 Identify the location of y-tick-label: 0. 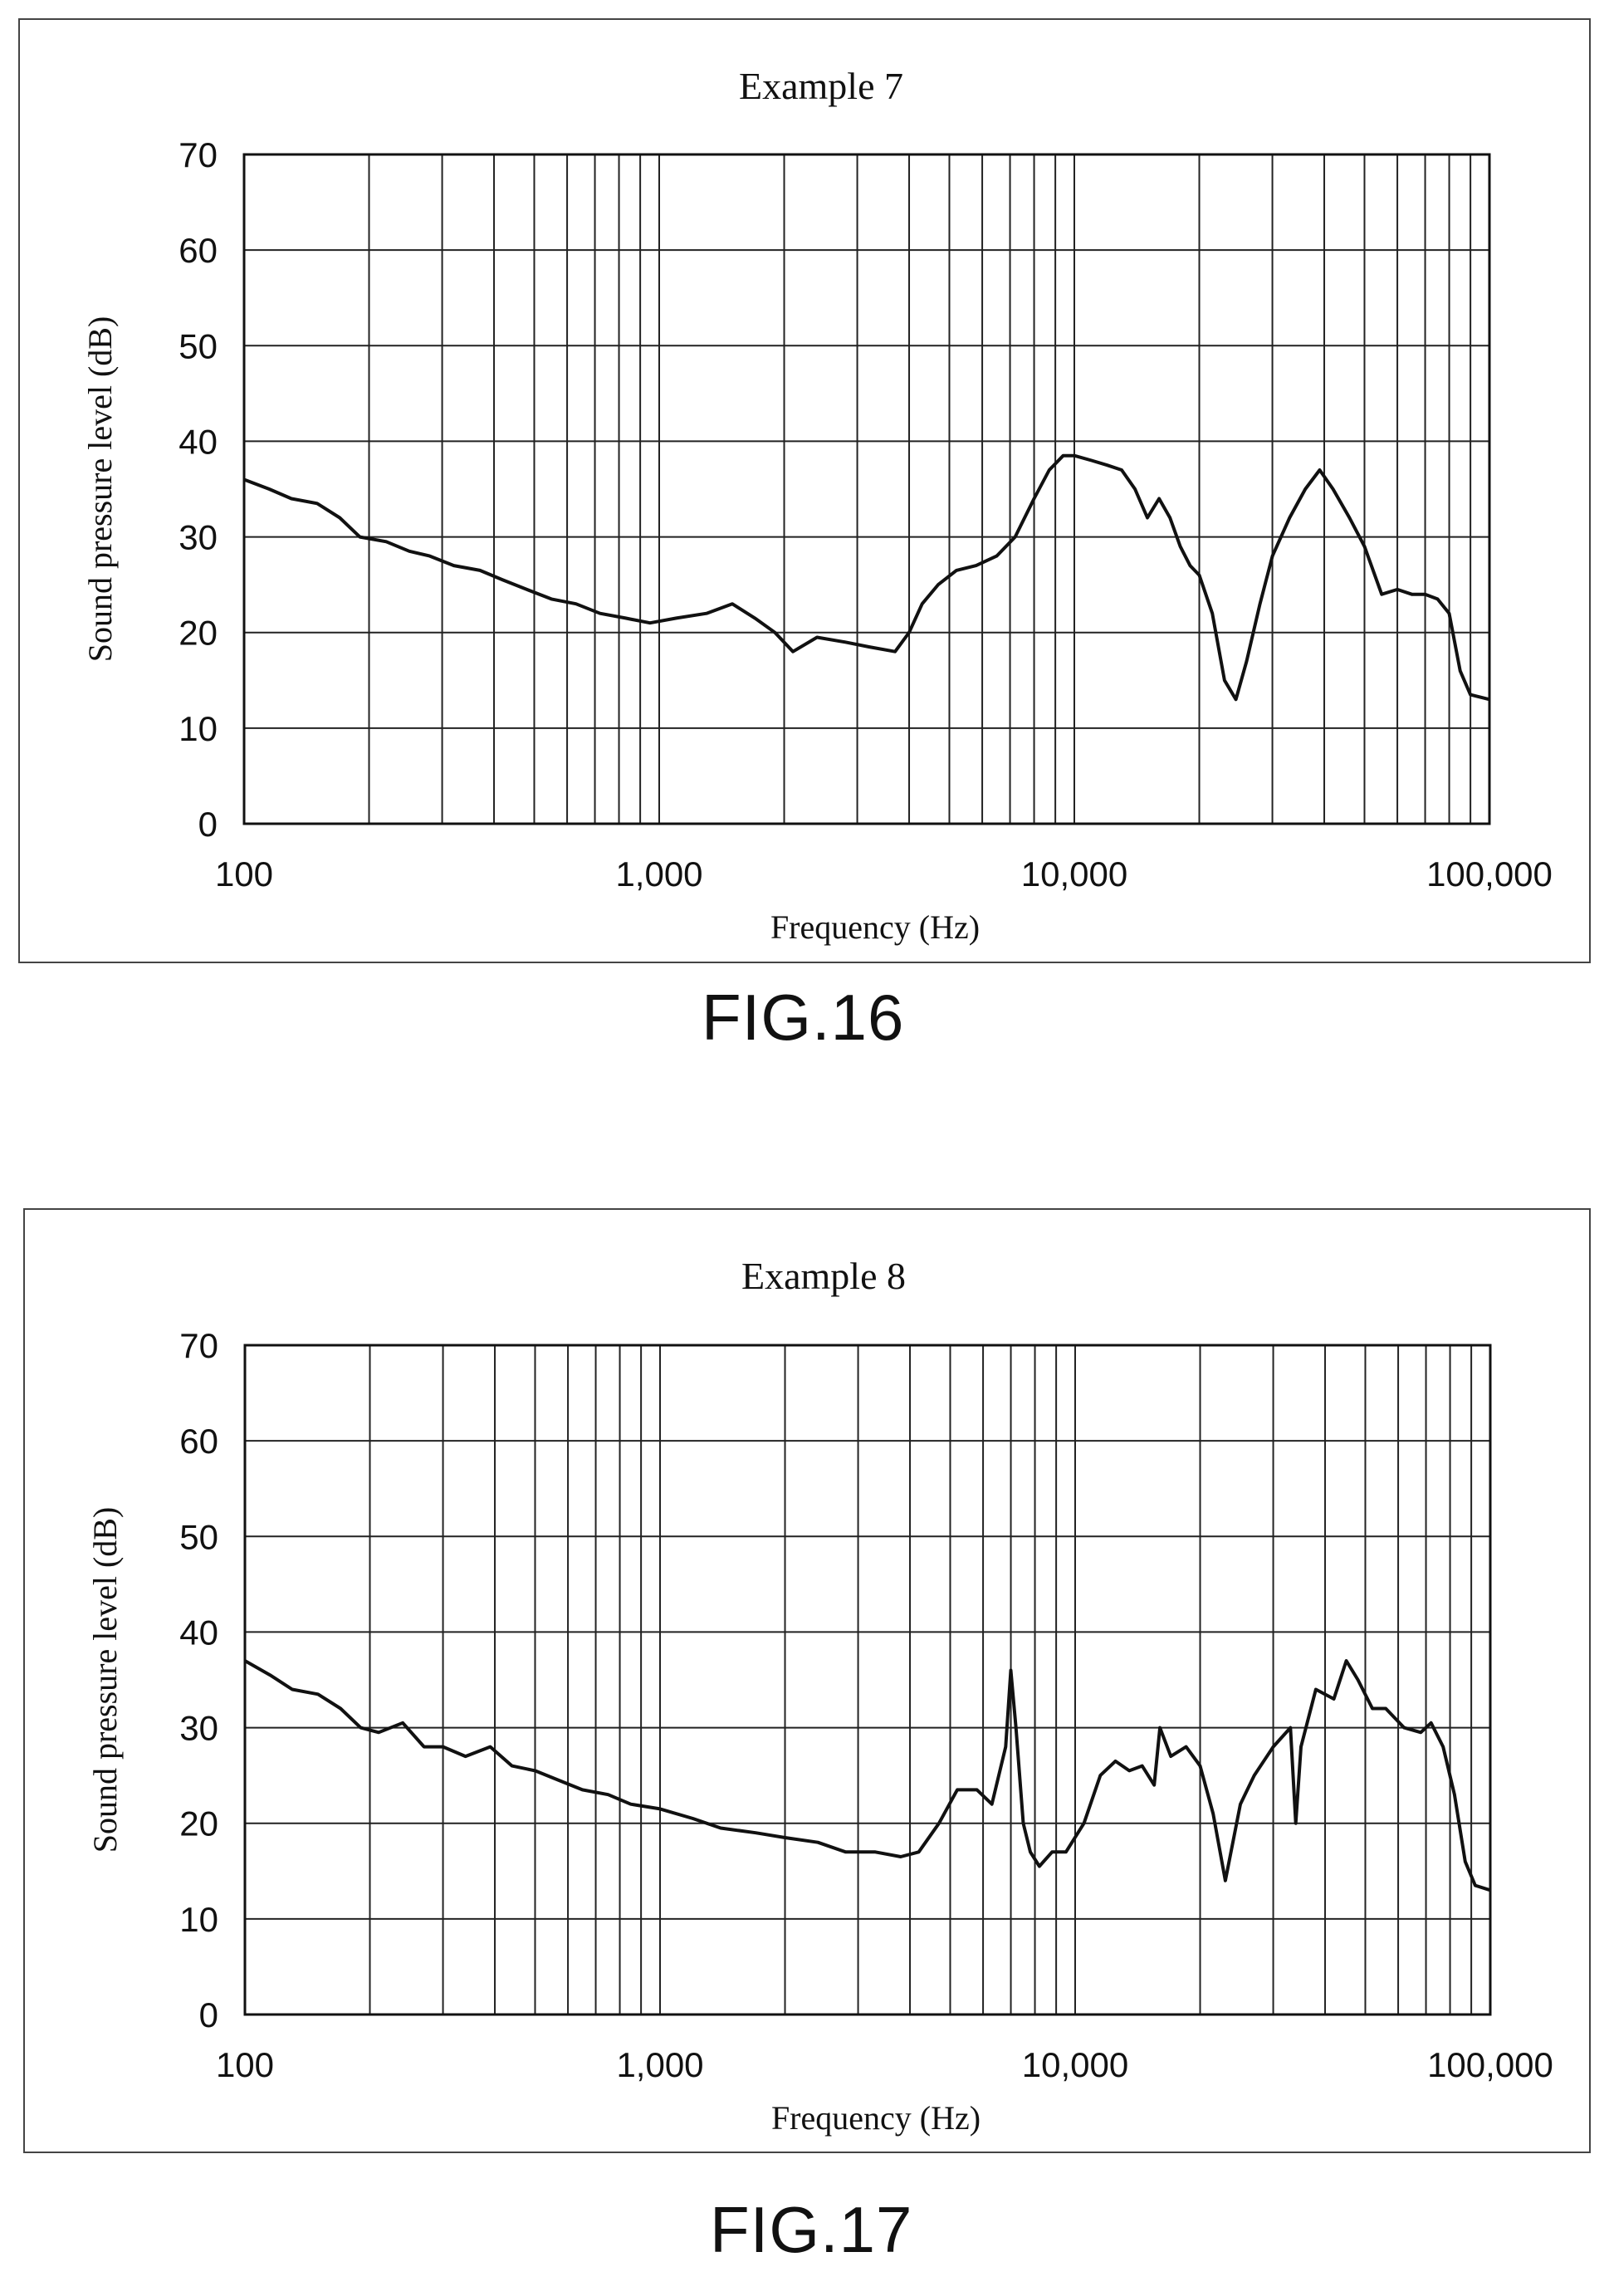
(208, 2014).